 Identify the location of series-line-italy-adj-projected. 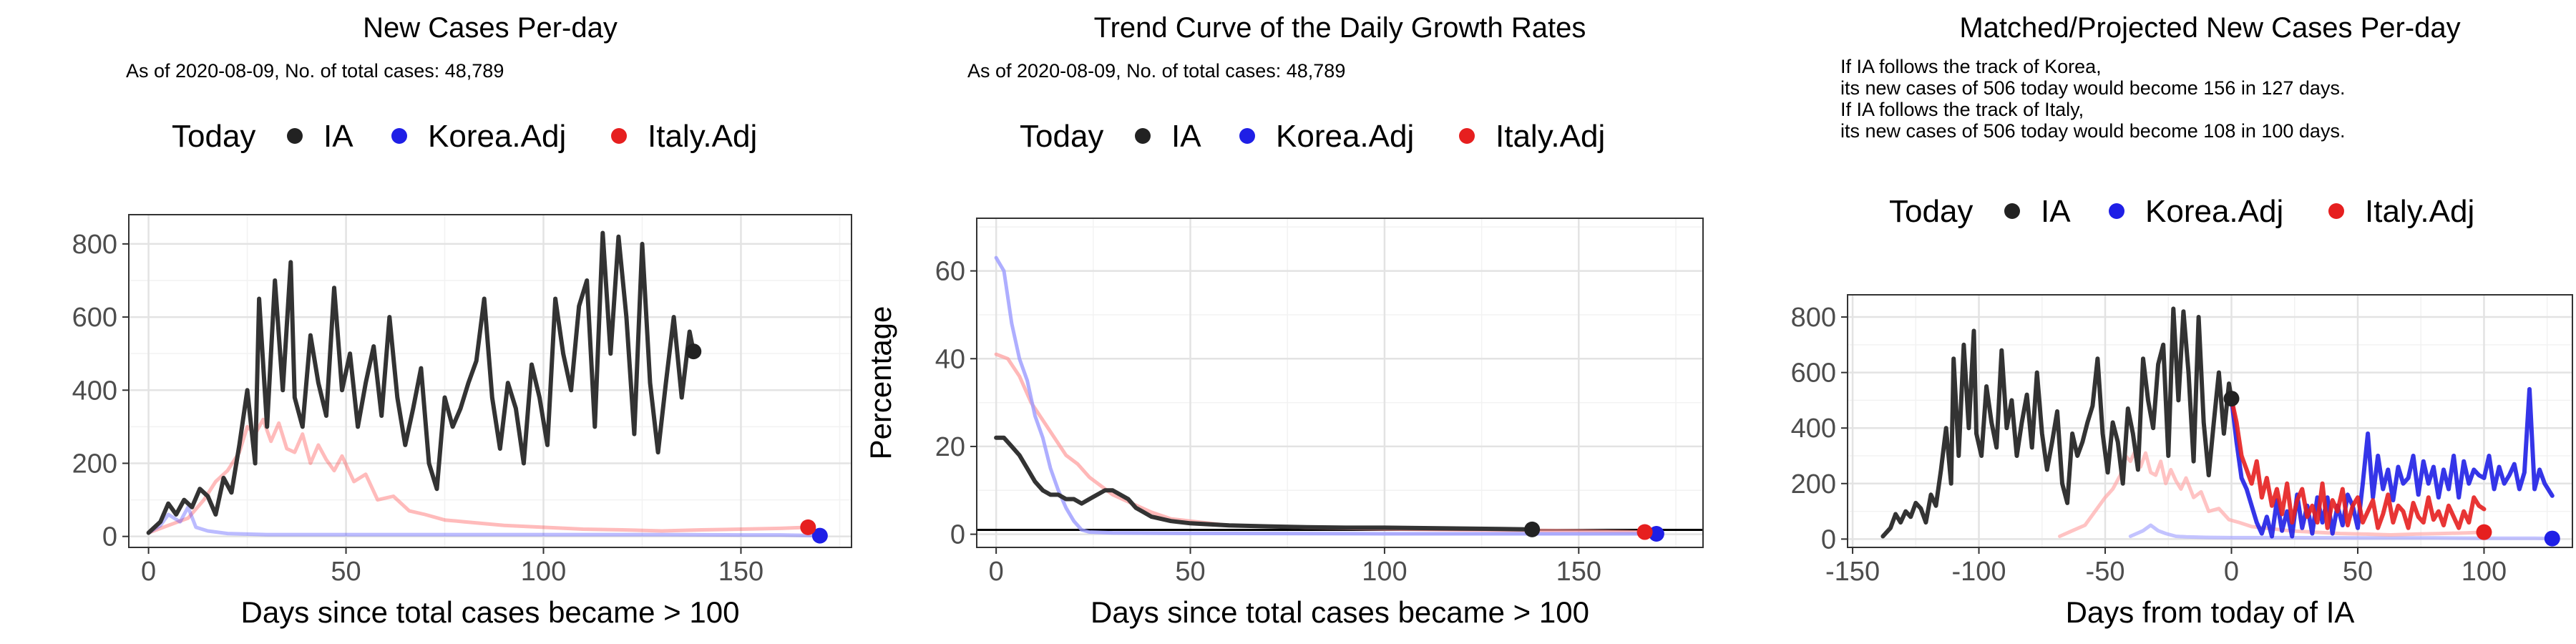
(2358, 463).